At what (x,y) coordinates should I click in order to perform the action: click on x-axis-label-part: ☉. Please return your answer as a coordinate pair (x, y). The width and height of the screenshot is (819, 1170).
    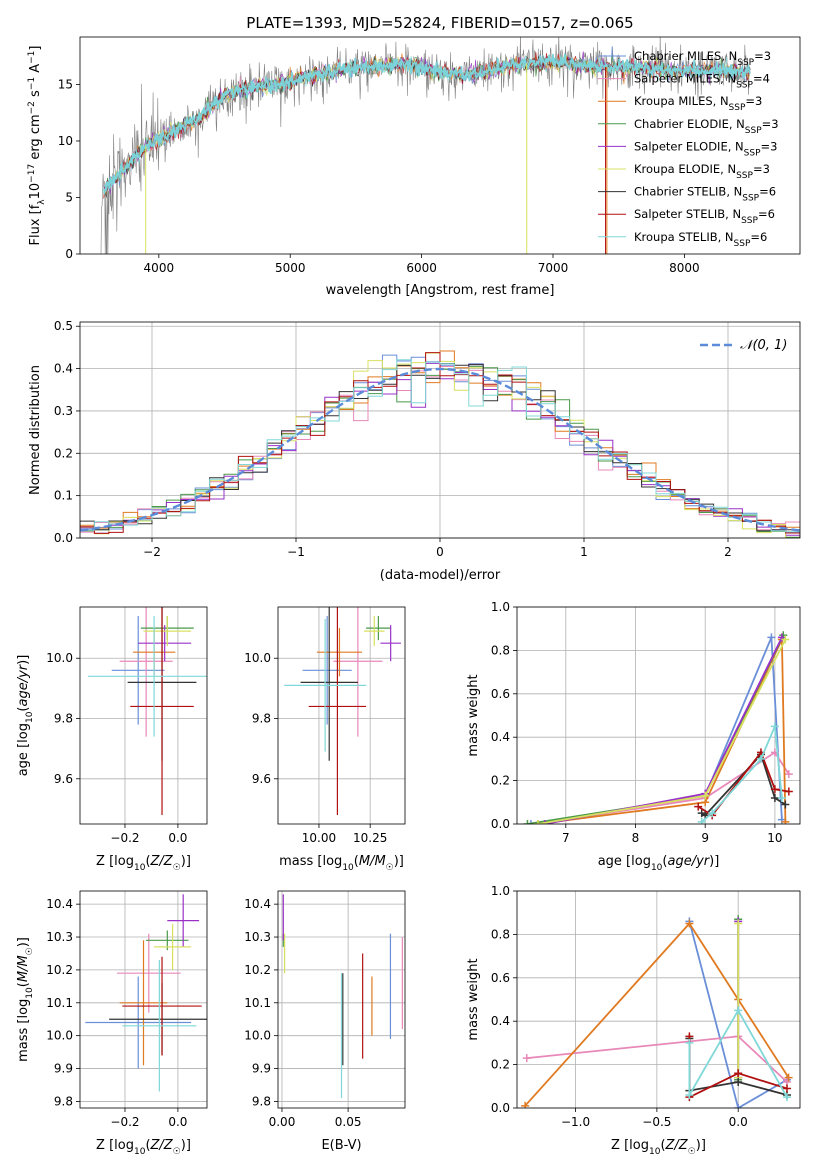
    Looking at the image, I should click on (692, 1152).